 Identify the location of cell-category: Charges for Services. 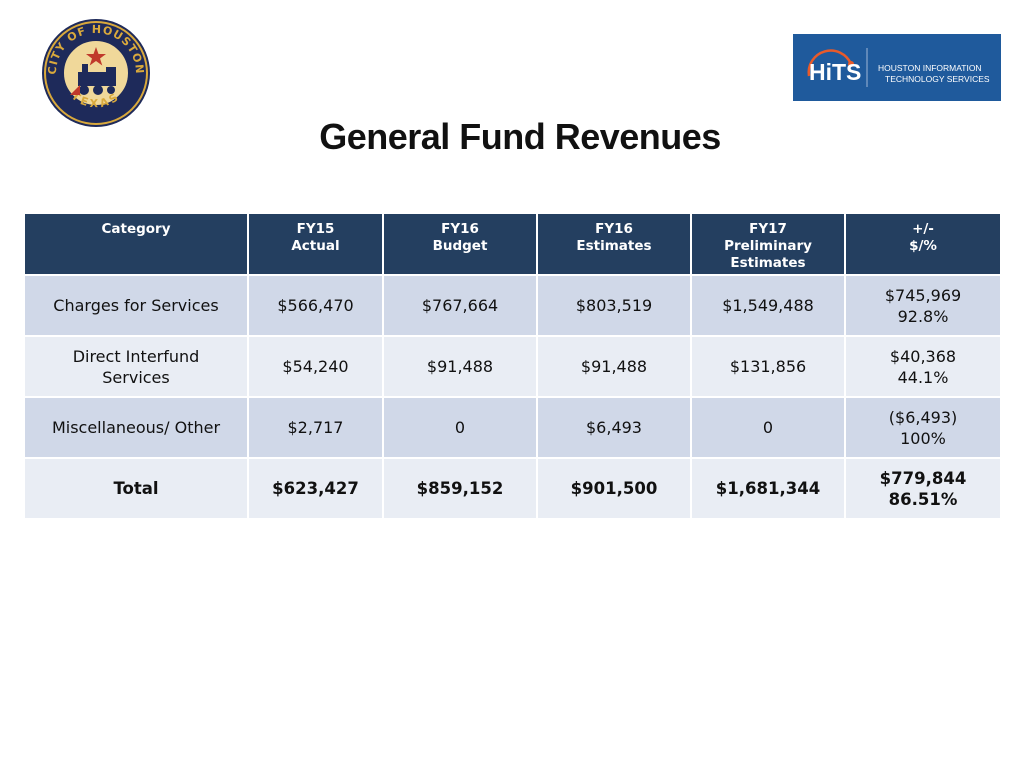
(136, 305).